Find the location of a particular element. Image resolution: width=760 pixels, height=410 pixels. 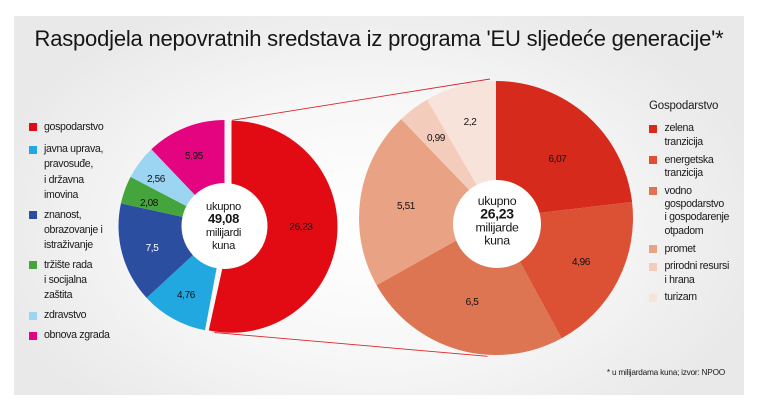

svg-text: 4,76 is located at coordinates (186, 295).